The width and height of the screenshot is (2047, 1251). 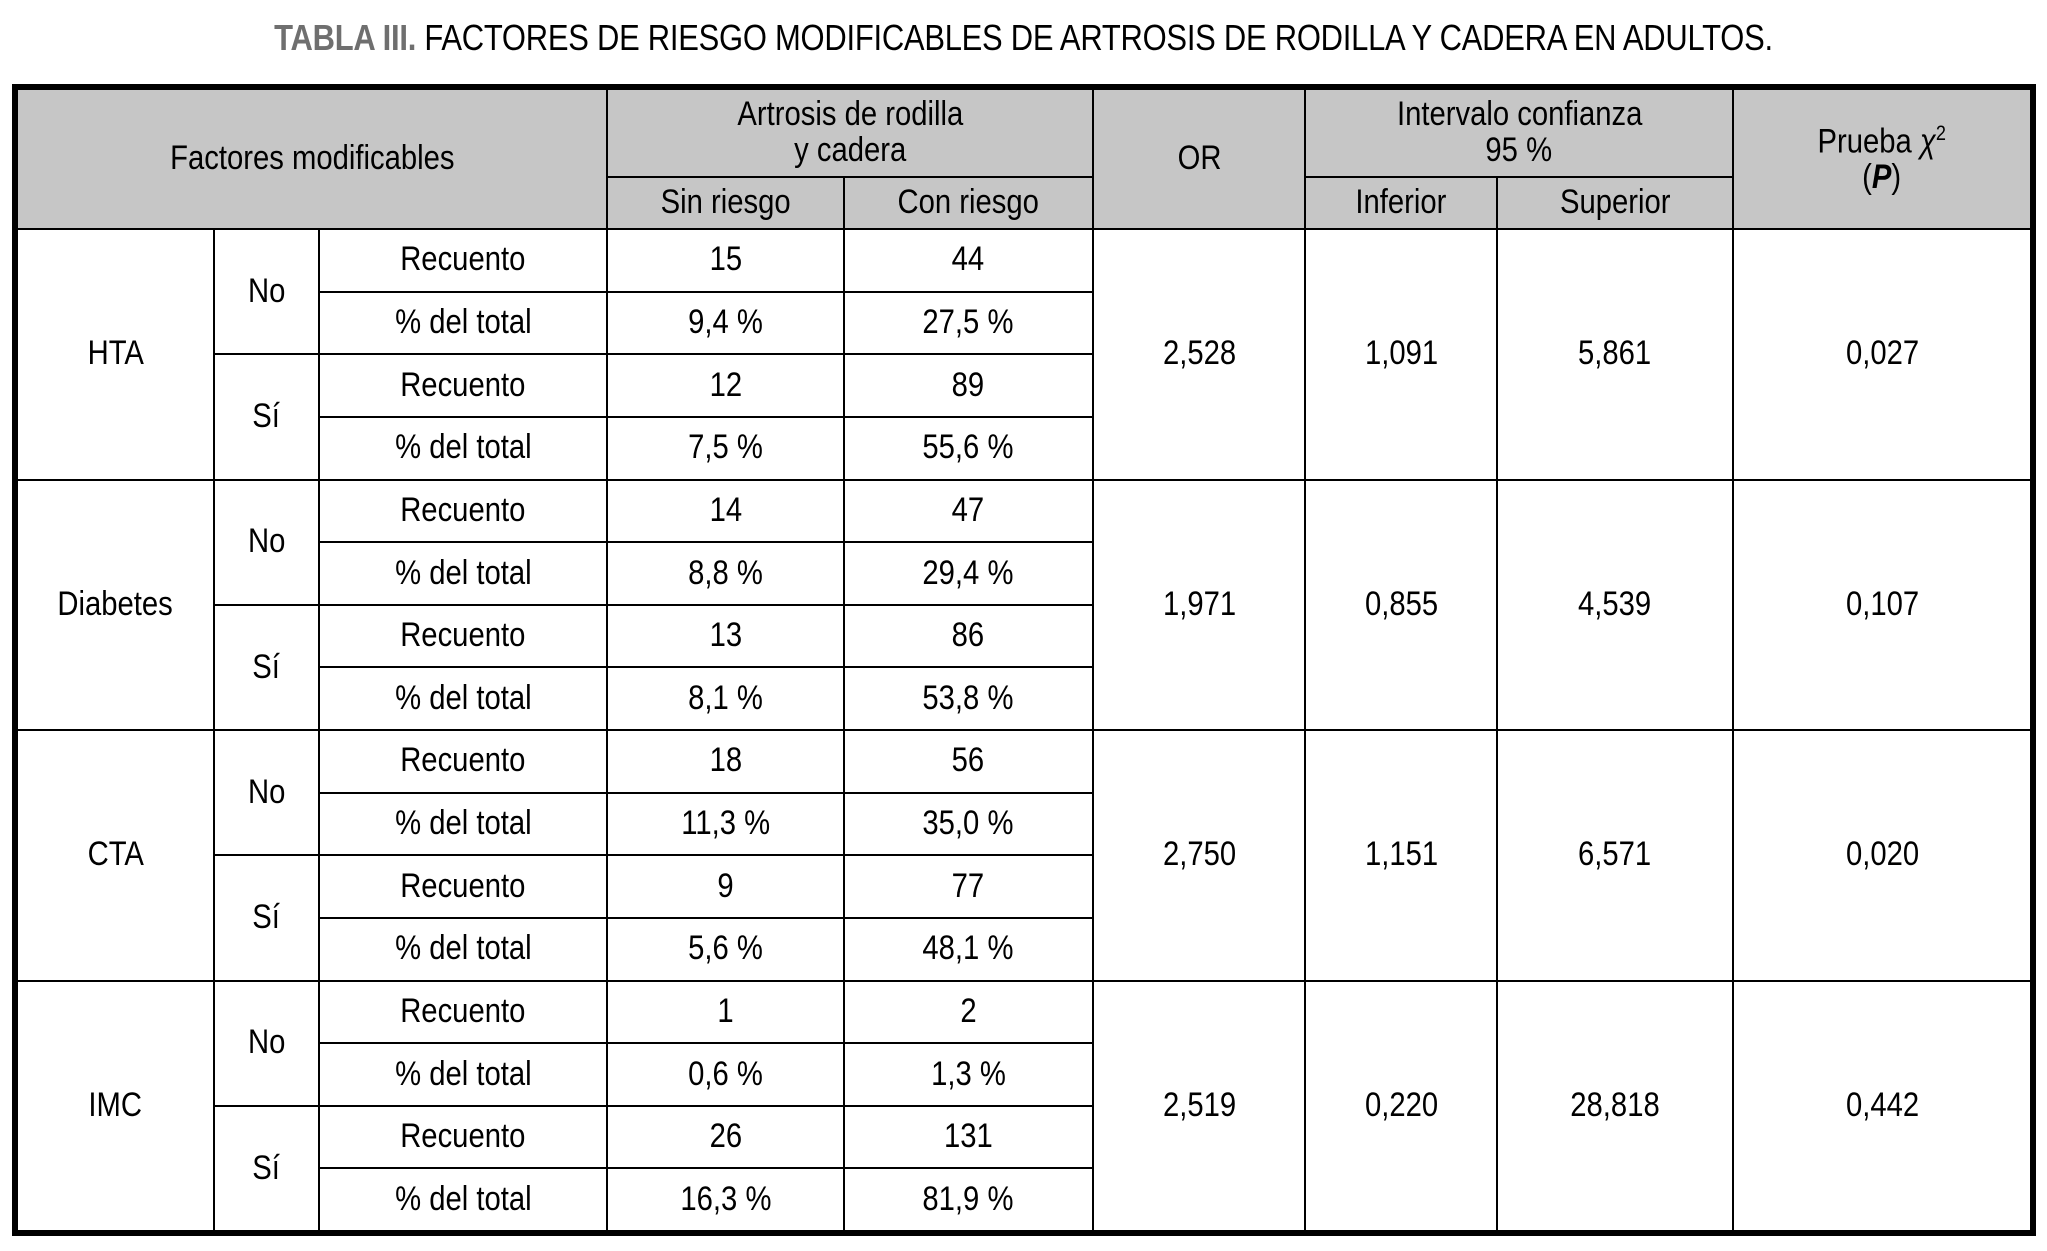 What do you see at coordinates (1615, 604) in the screenshot?
I see `value-ci-superior: 4,539` at bounding box center [1615, 604].